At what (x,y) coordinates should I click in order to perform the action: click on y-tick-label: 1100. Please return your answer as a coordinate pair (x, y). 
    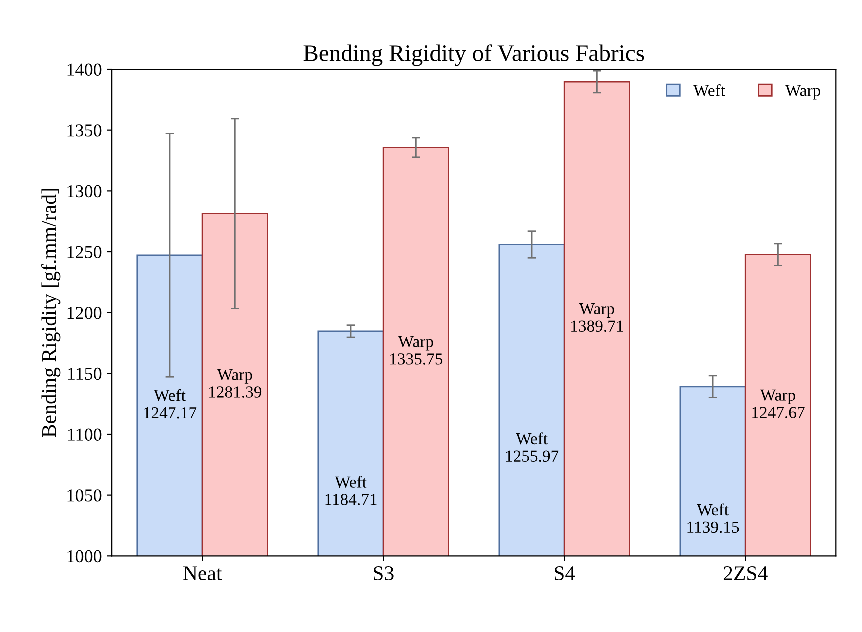
    Looking at the image, I should click on (85, 434).